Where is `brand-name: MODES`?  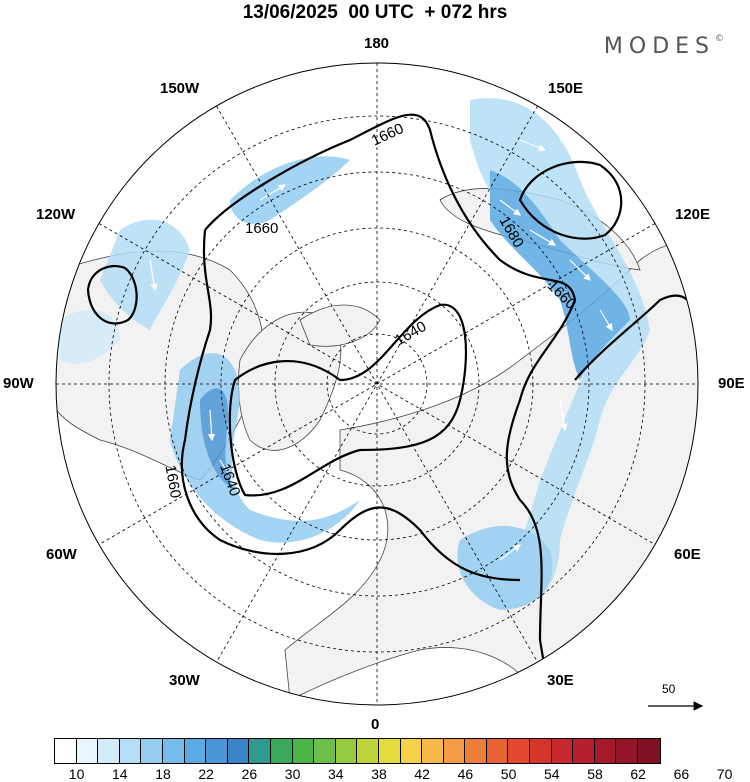 brand-name: MODES is located at coordinates (659, 46).